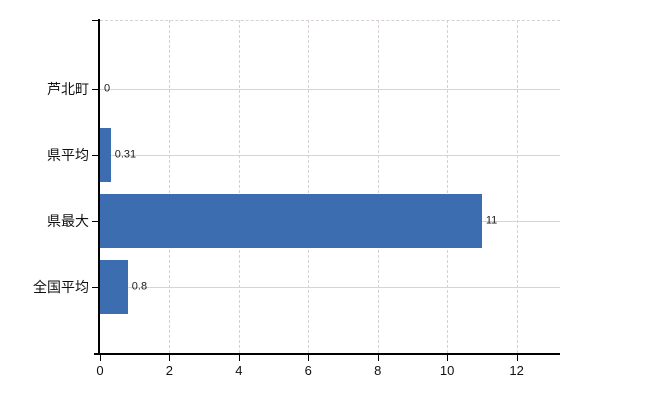 This screenshot has width=650, height=400. What do you see at coordinates (139, 286) in the screenshot?
I see `bar-value-label: 0.8` at bounding box center [139, 286].